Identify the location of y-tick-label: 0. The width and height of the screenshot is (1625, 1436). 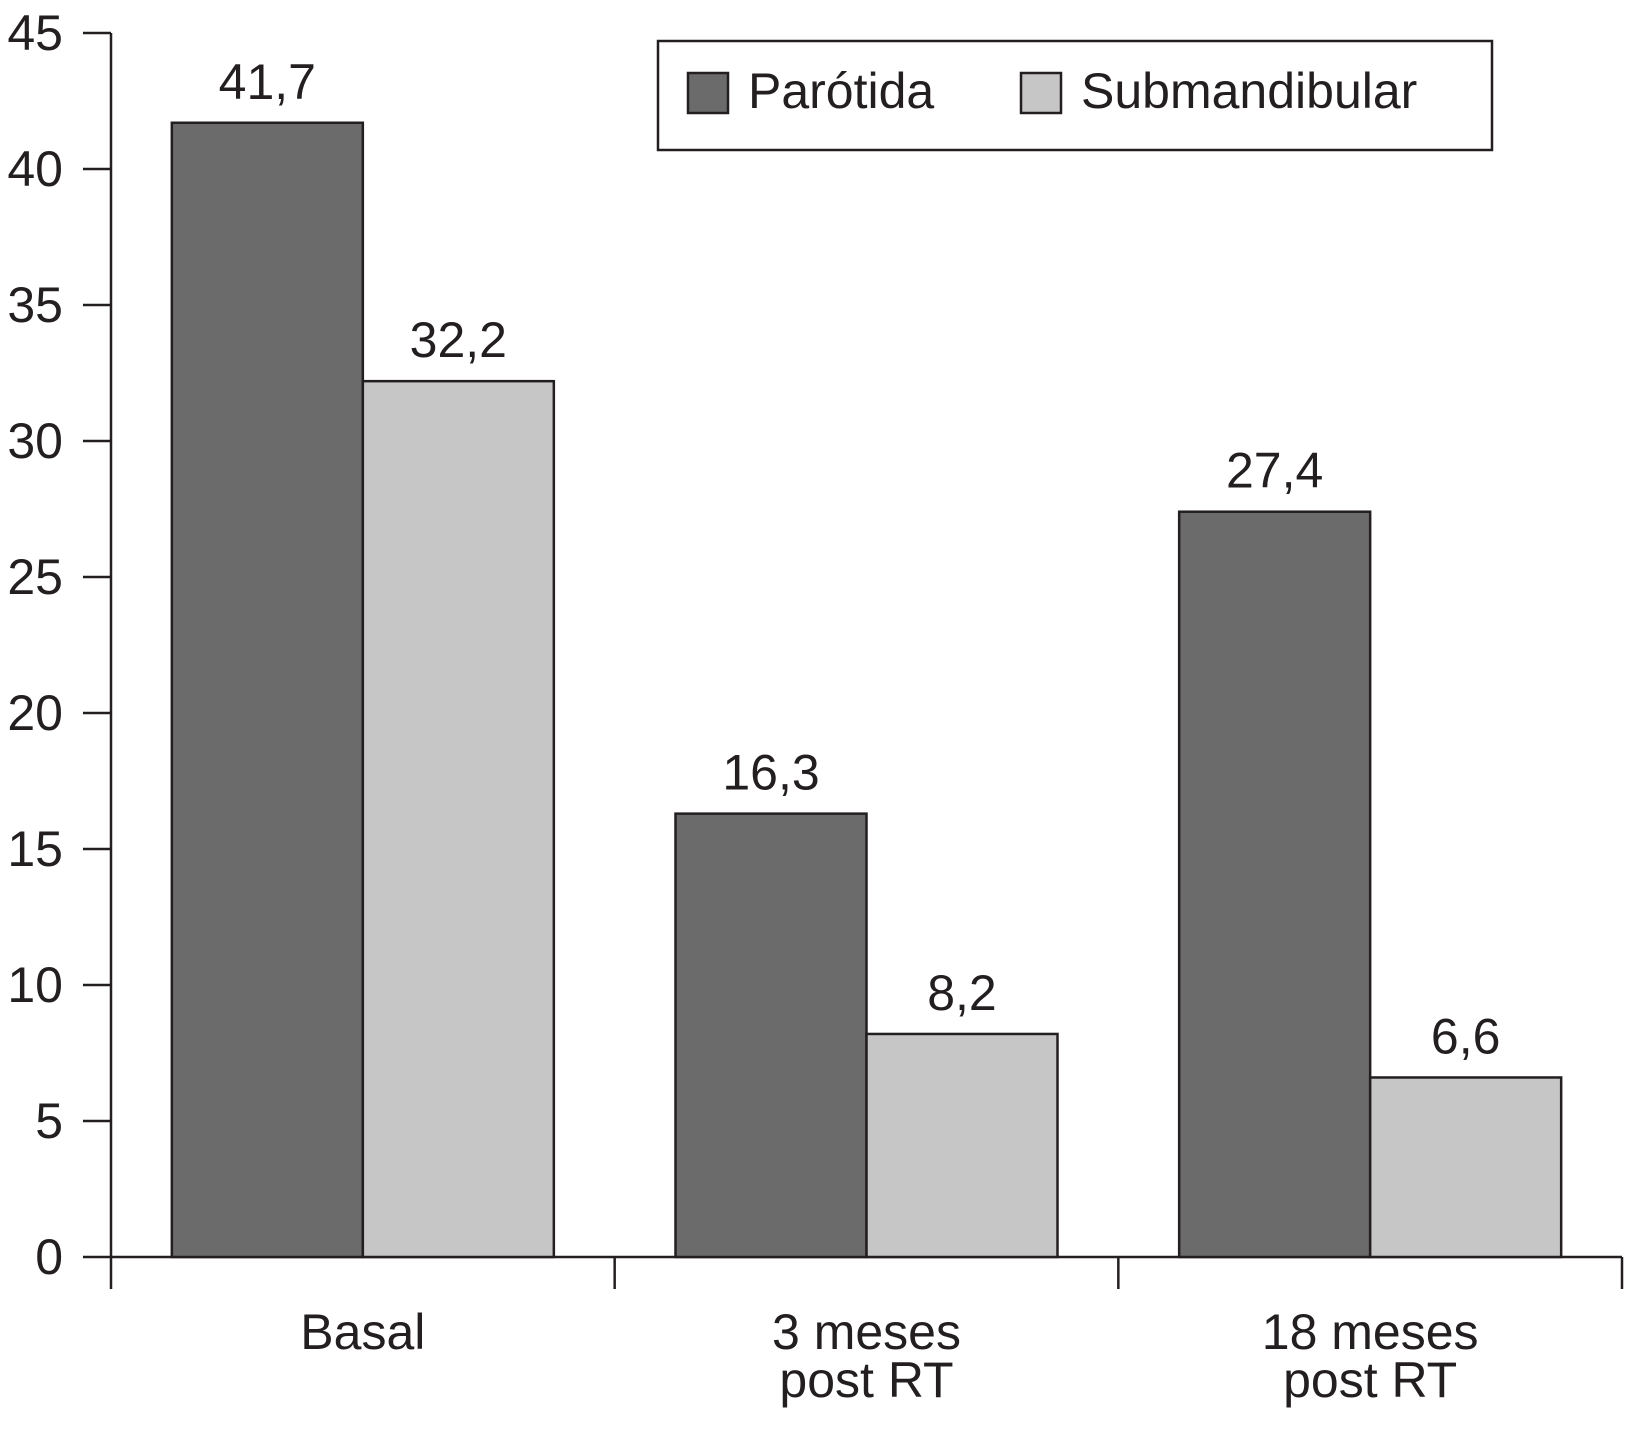
(49, 1257).